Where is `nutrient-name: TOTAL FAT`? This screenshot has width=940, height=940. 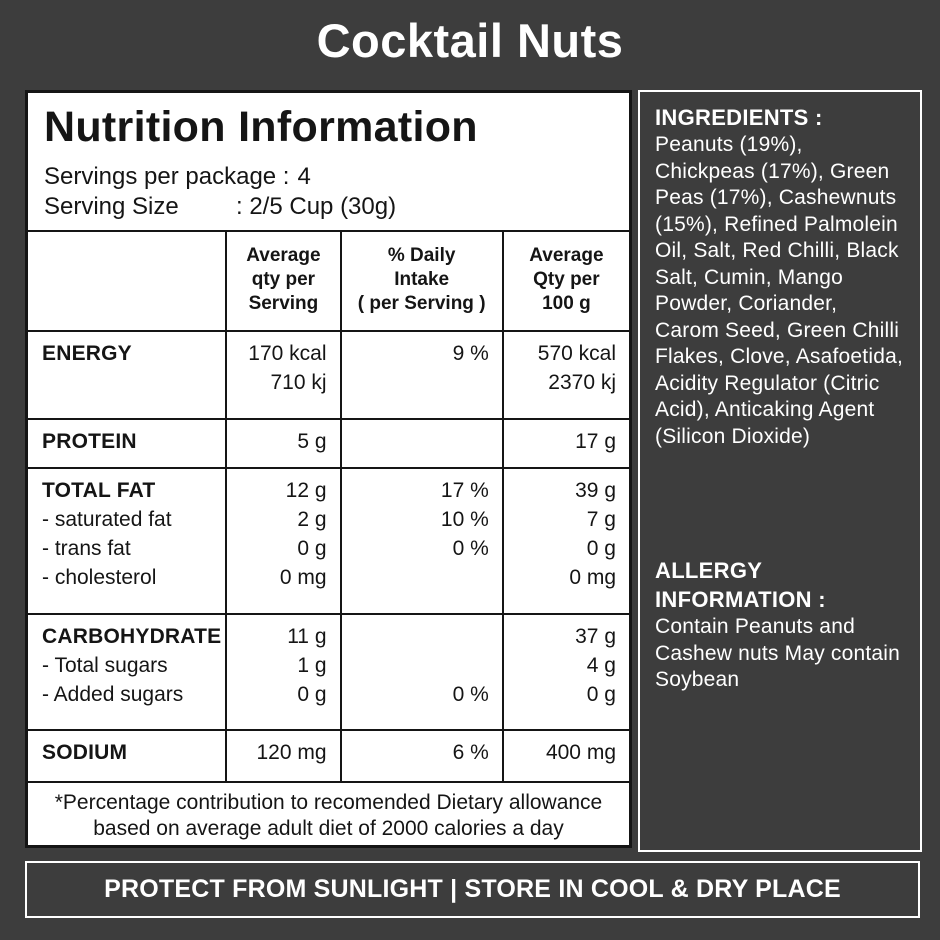
nutrient-name: TOTAL FAT is located at coordinates (99, 490).